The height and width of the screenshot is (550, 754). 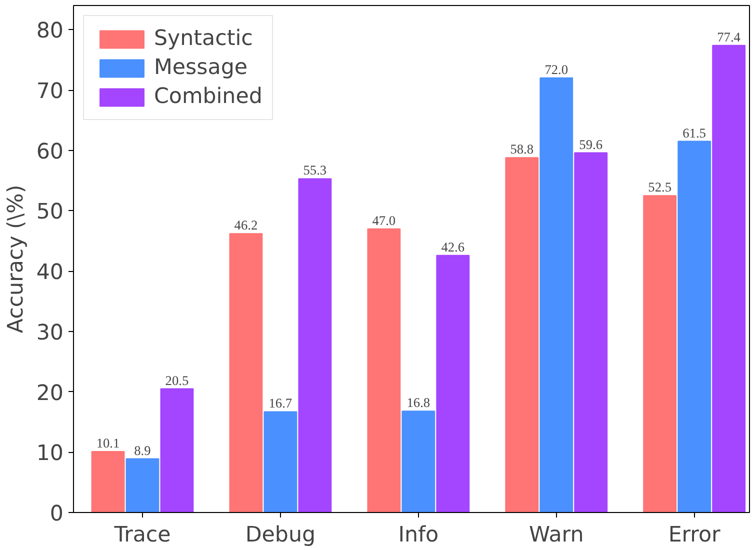 I want to click on data-label: 59.6, so click(x=591, y=144).